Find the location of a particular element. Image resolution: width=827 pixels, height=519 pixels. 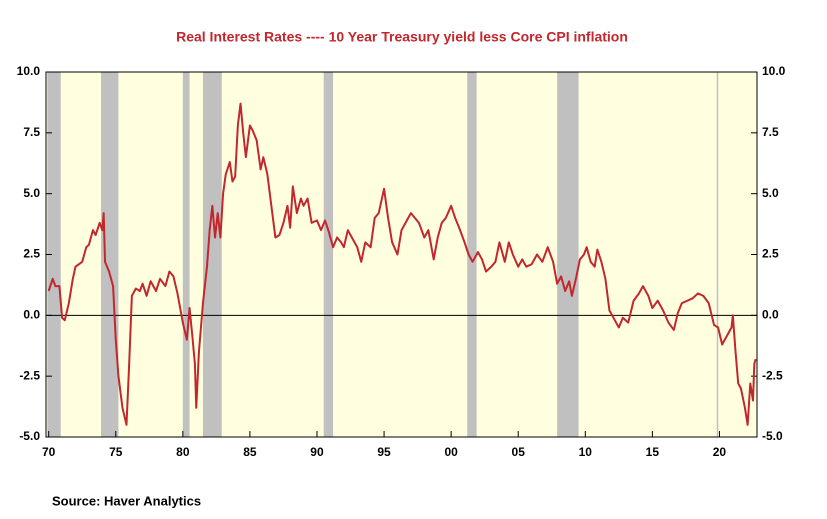

x-tick-label: 75 is located at coordinates (116, 452).